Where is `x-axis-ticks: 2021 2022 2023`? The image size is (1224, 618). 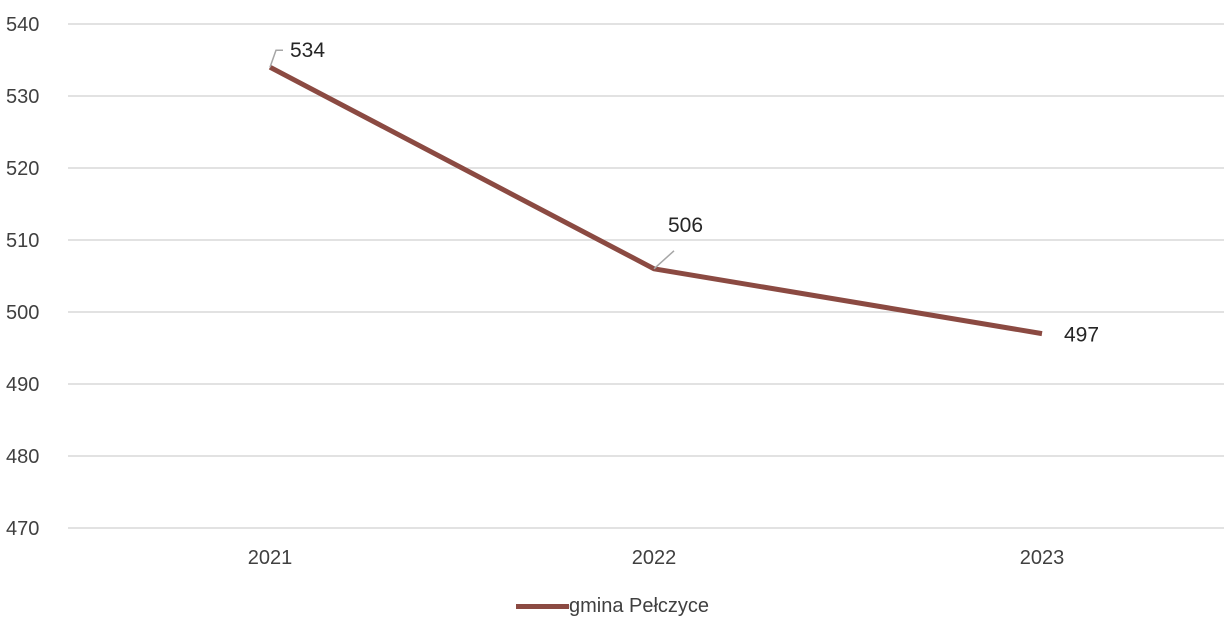 x-axis-ticks: 2021 2022 2023 is located at coordinates (656, 558).